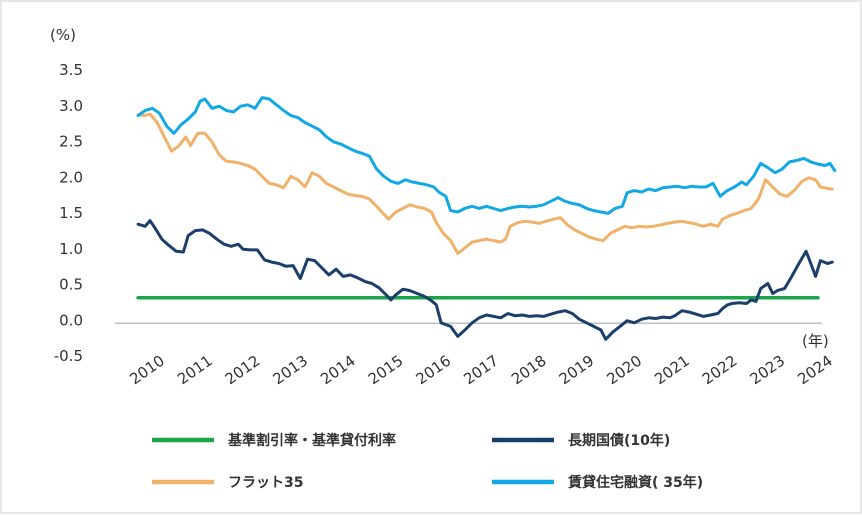 Image resolution: width=862 pixels, height=516 pixels. What do you see at coordinates (71, 142) in the screenshot?
I see `y-tick-label: 2.5` at bounding box center [71, 142].